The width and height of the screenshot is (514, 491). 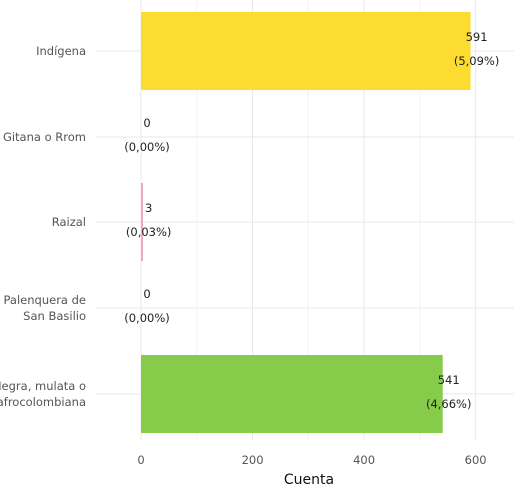 I want to click on data-label-value: 541, so click(x=449, y=380).